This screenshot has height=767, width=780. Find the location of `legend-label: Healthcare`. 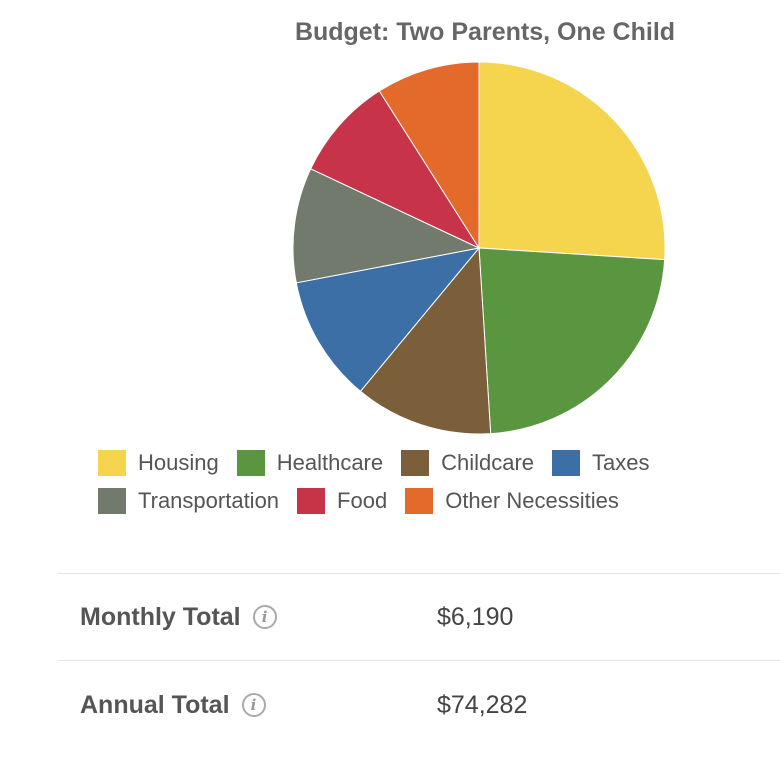

legend-label: Healthcare is located at coordinates (330, 462).